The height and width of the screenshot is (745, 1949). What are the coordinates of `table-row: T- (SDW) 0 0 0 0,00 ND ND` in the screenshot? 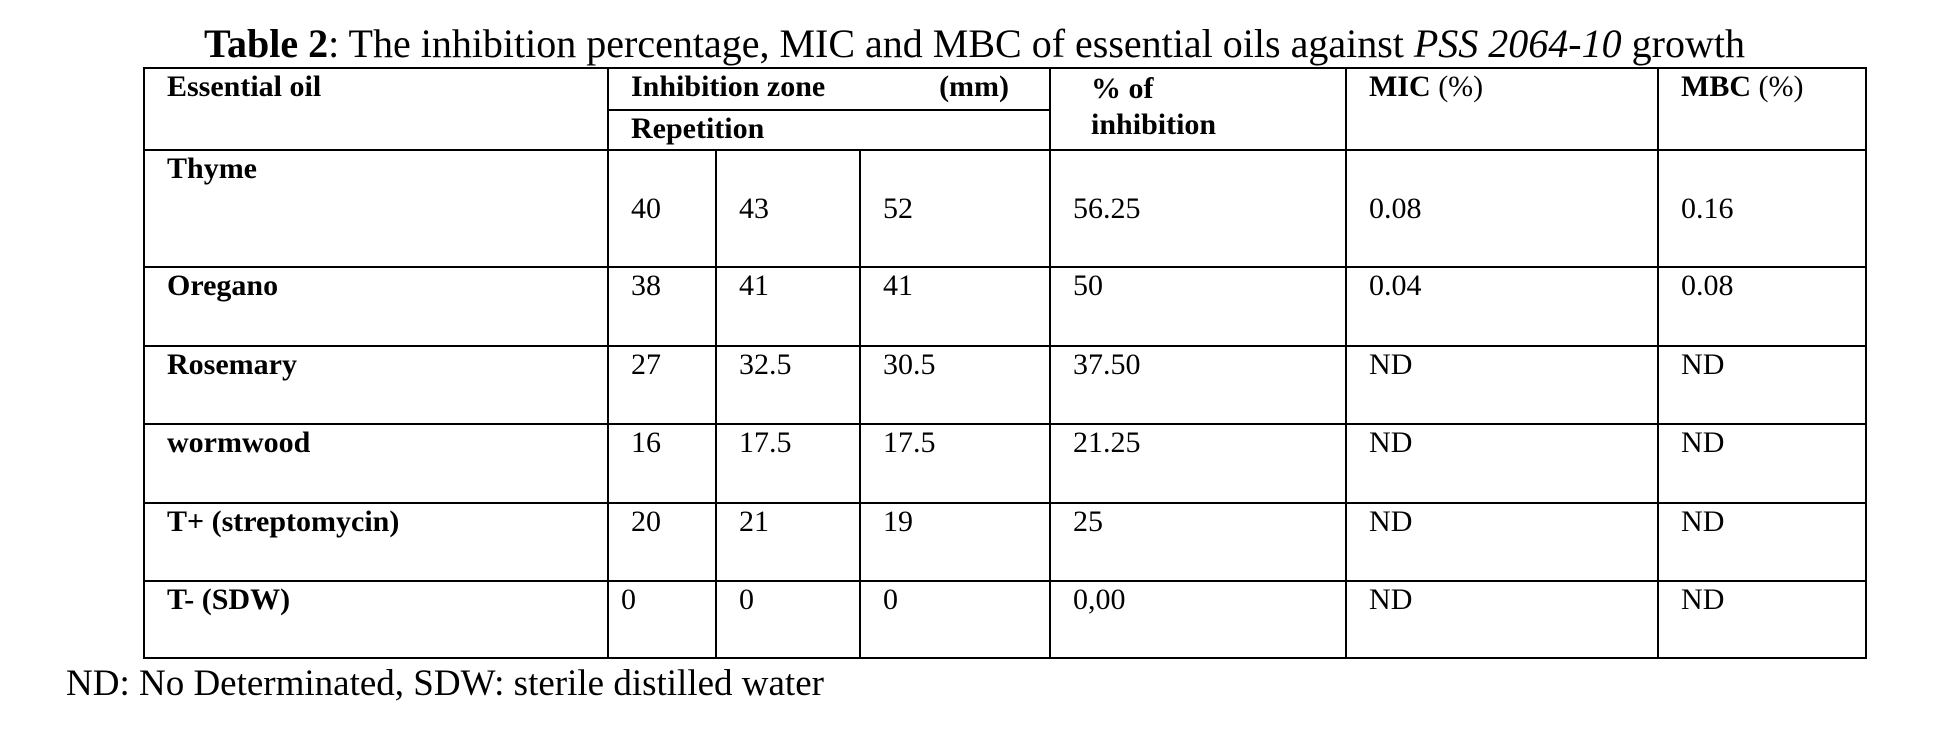 It's located at (1005, 619).